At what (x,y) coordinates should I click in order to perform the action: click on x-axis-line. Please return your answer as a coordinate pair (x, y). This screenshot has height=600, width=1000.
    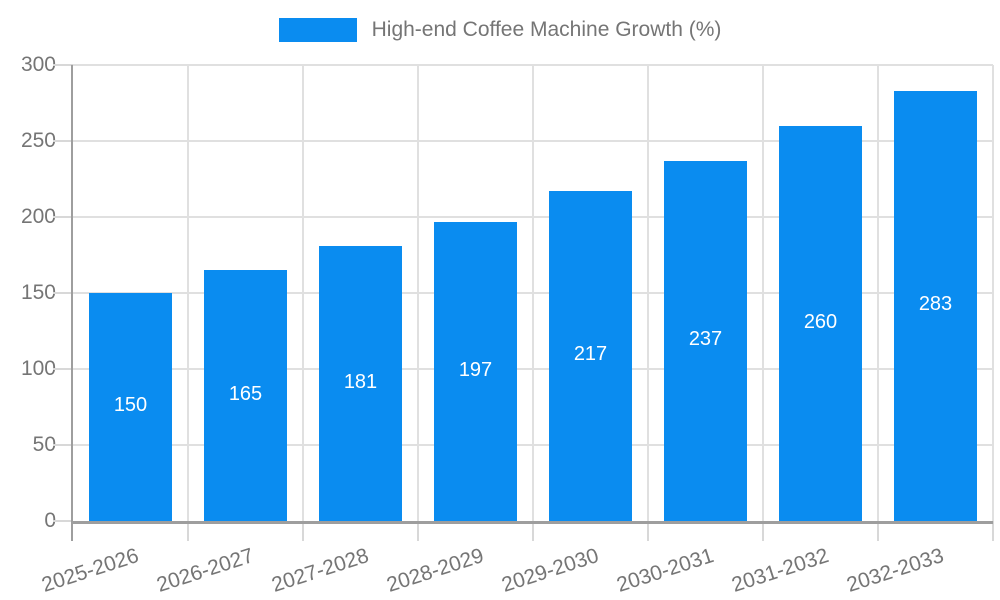
    Looking at the image, I should click on (533, 522).